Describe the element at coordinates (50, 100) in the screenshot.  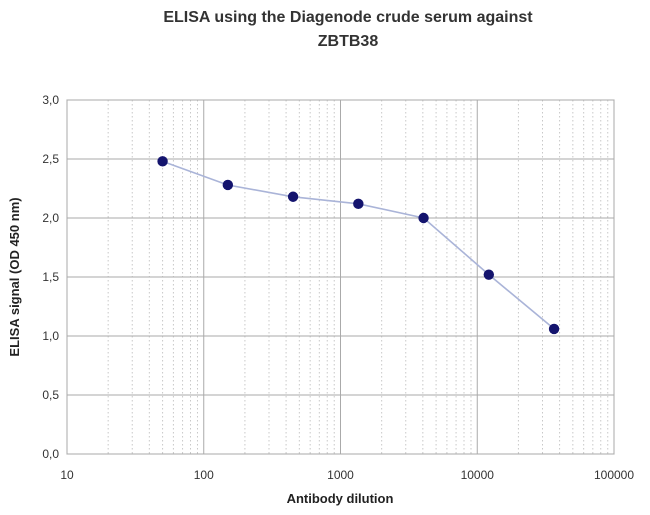
I see `y-tick-label: 3,0` at that location.